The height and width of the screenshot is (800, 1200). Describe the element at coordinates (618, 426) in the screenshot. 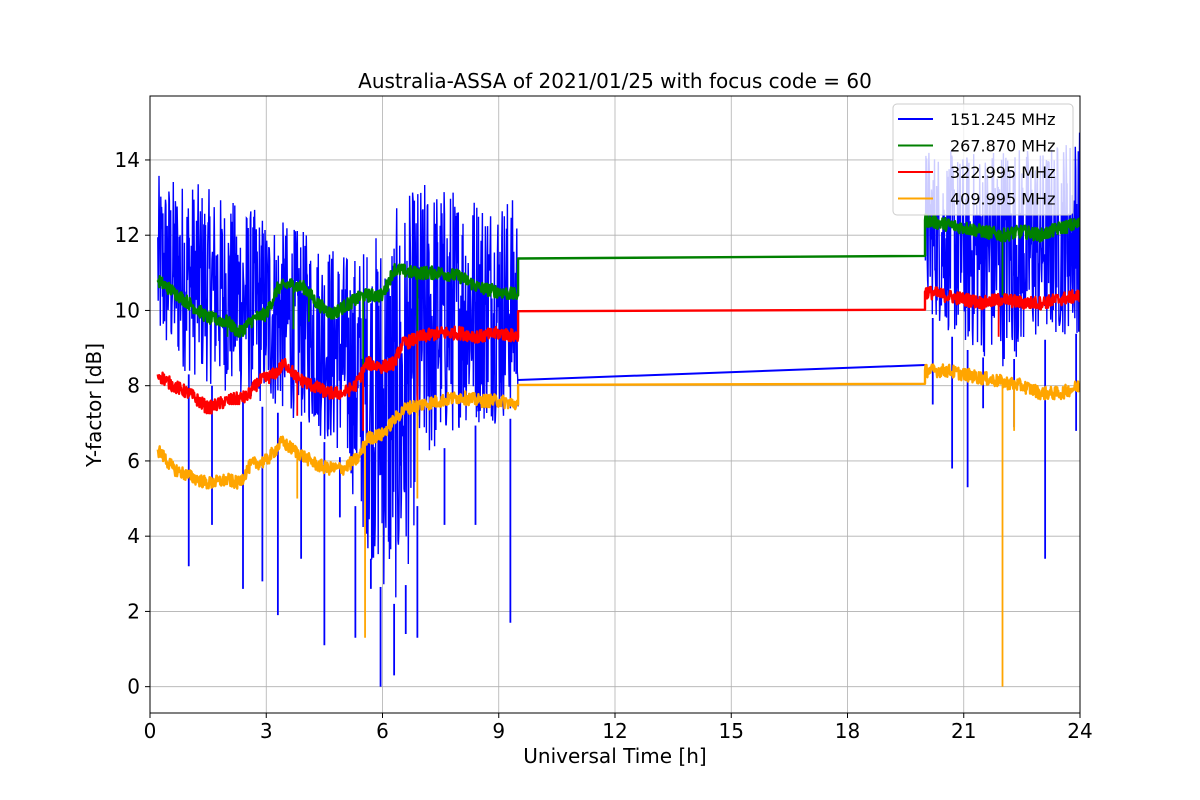

I see `series-3-line` at that location.